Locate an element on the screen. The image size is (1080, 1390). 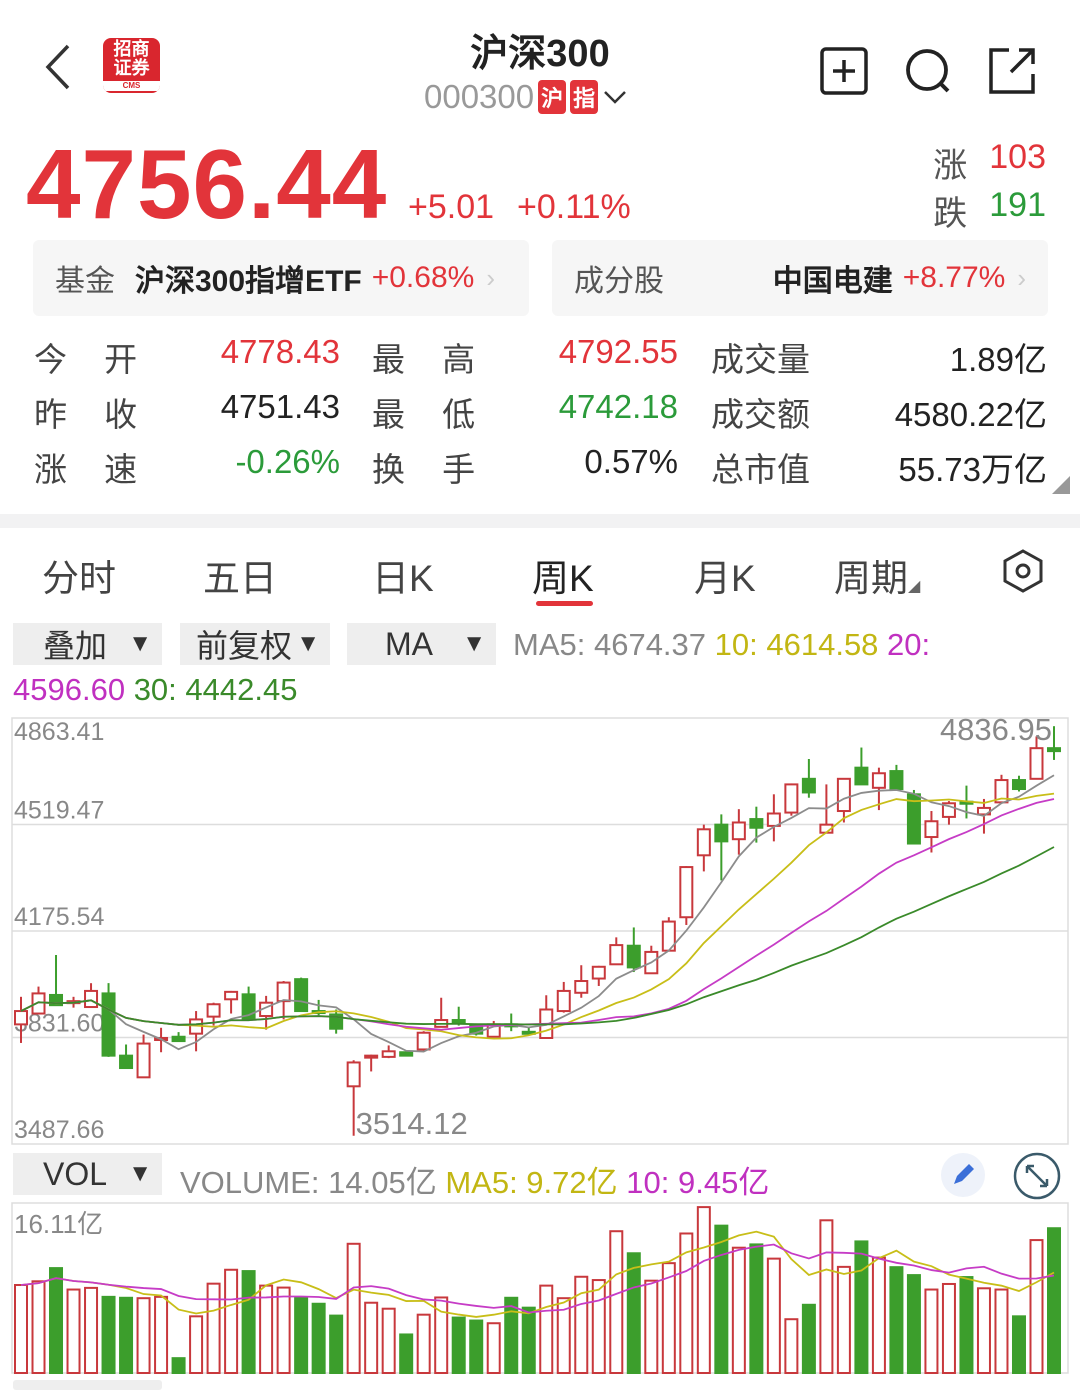
edit-pencil-icon is located at coordinates (963, 1175).